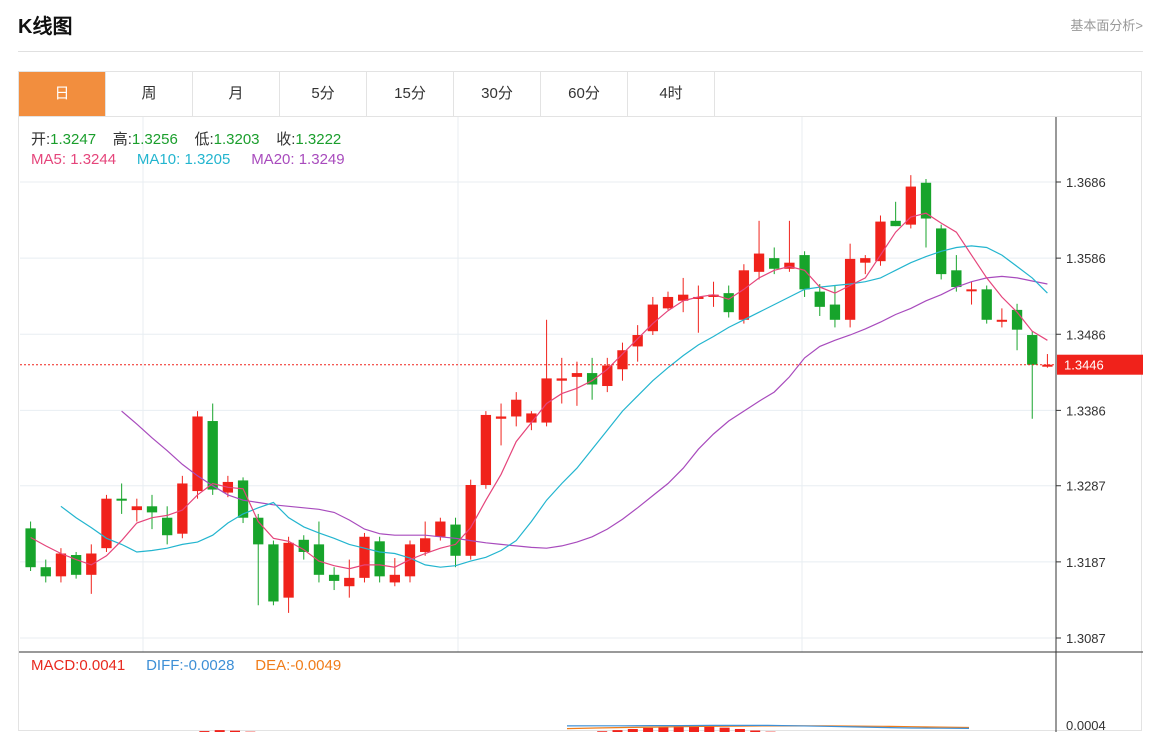  I want to click on low-value: 1.3203, so click(237, 139).